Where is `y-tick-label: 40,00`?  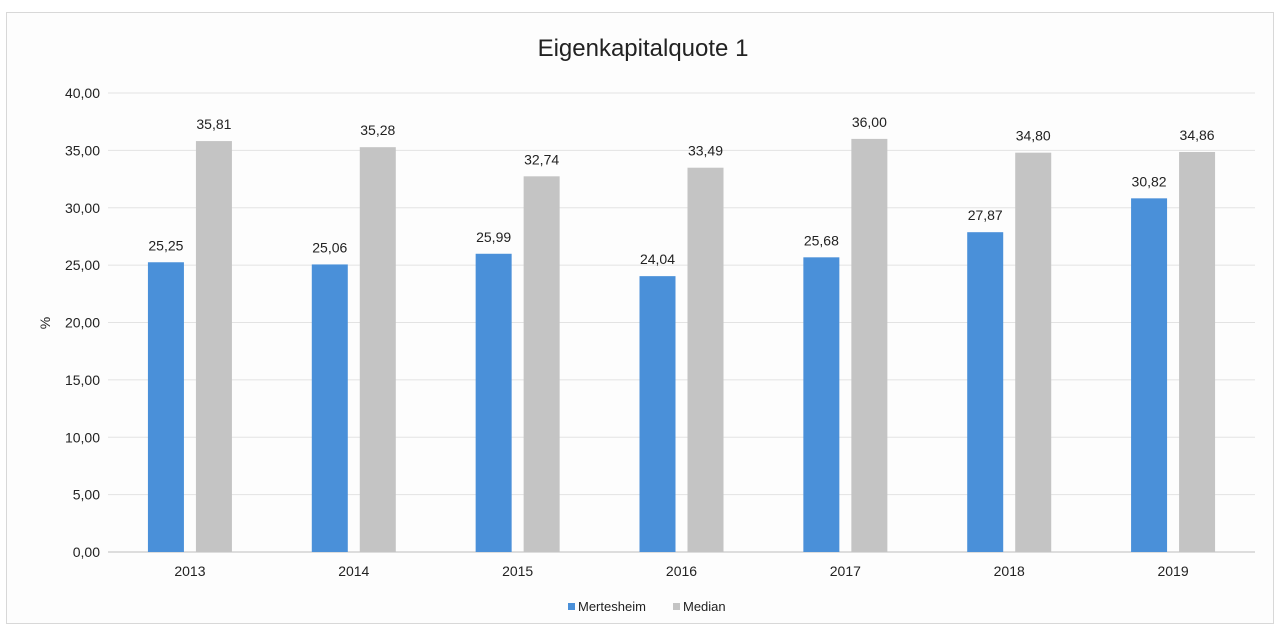 y-tick-label: 40,00 is located at coordinates (82, 93).